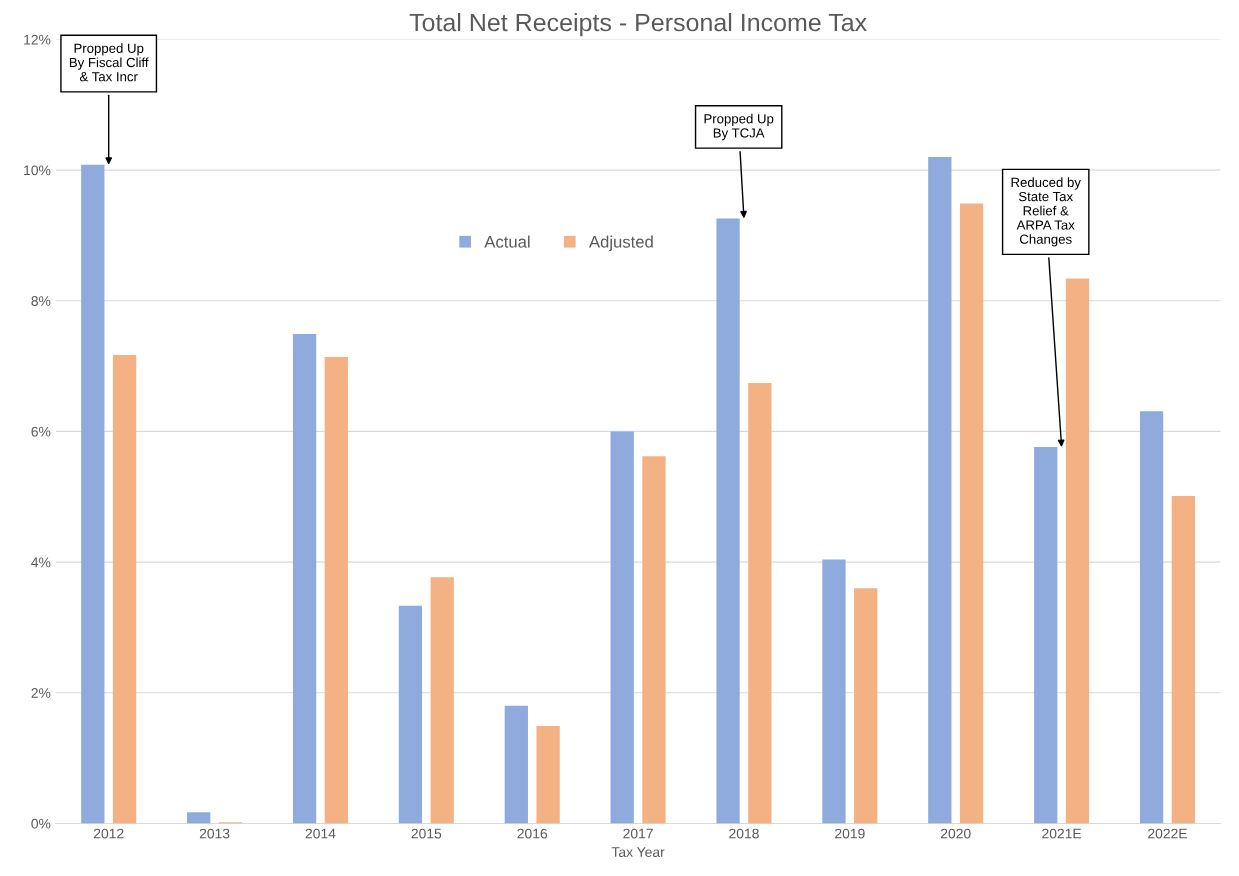  Describe the element at coordinates (638, 852) in the screenshot. I see `x-axis-title: Tax Year` at that location.